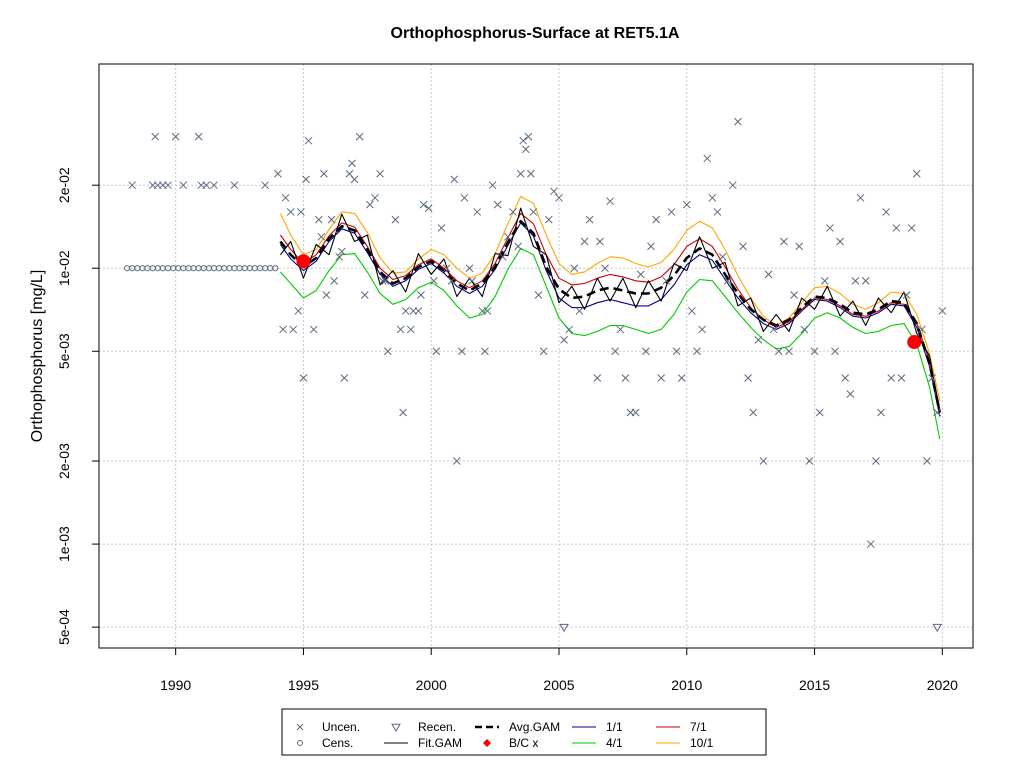 The image size is (1024, 768). What do you see at coordinates (685, 743) in the screenshot?
I see `legend-item-s10: 10/1` at bounding box center [685, 743].